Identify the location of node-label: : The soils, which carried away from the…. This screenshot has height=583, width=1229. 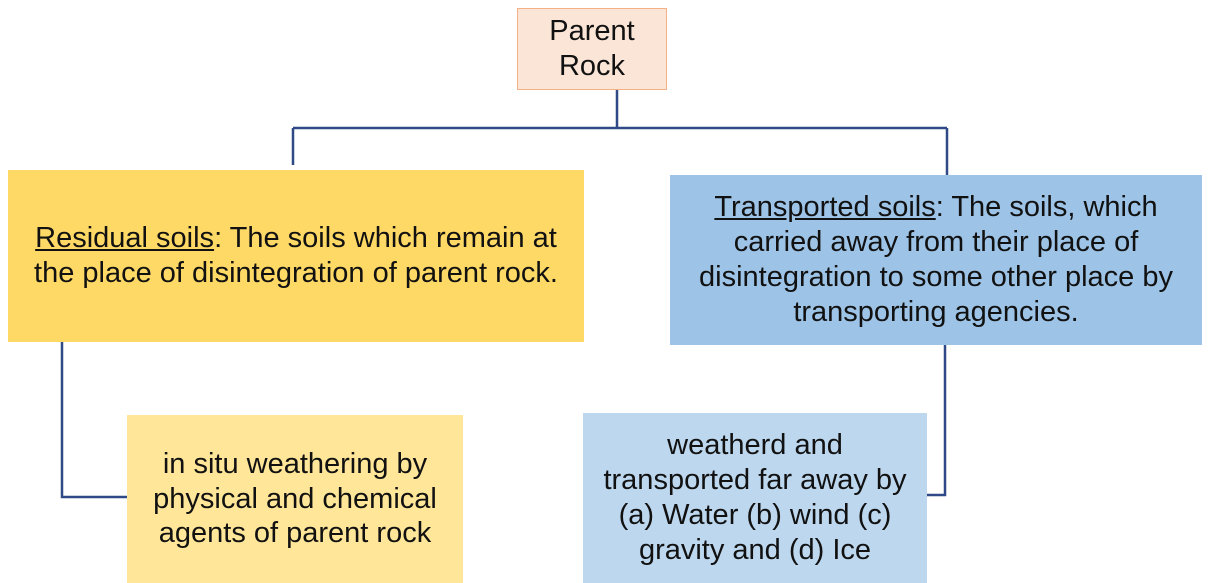
(936, 259).